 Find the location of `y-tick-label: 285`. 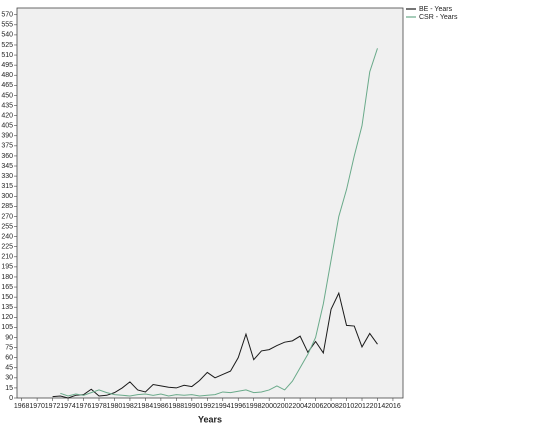

y-tick-label: 285 is located at coordinates (7, 206).